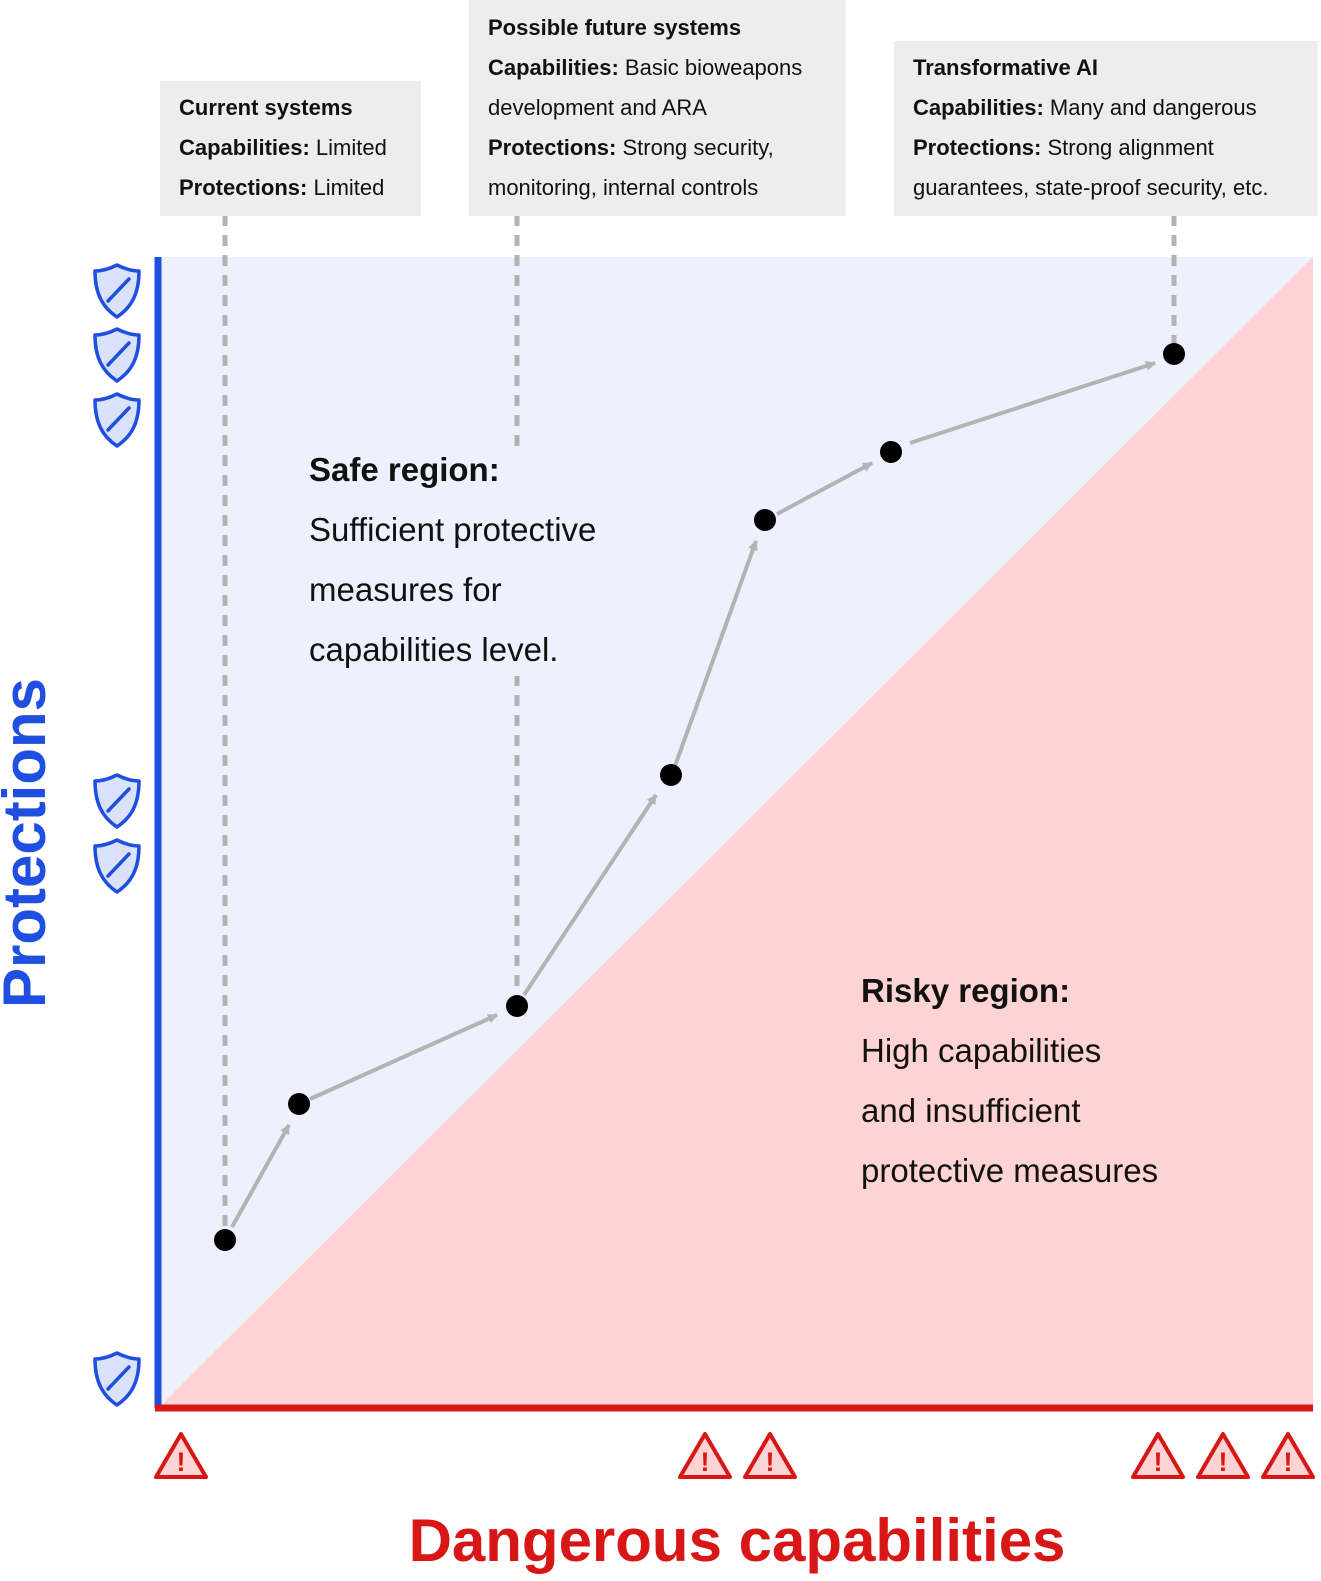 The height and width of the screenshot is (1581, 1321). Describe the element at coordinates (965, 990) in the screenshot. I see `risky-region-title: Risky region:` at that location.